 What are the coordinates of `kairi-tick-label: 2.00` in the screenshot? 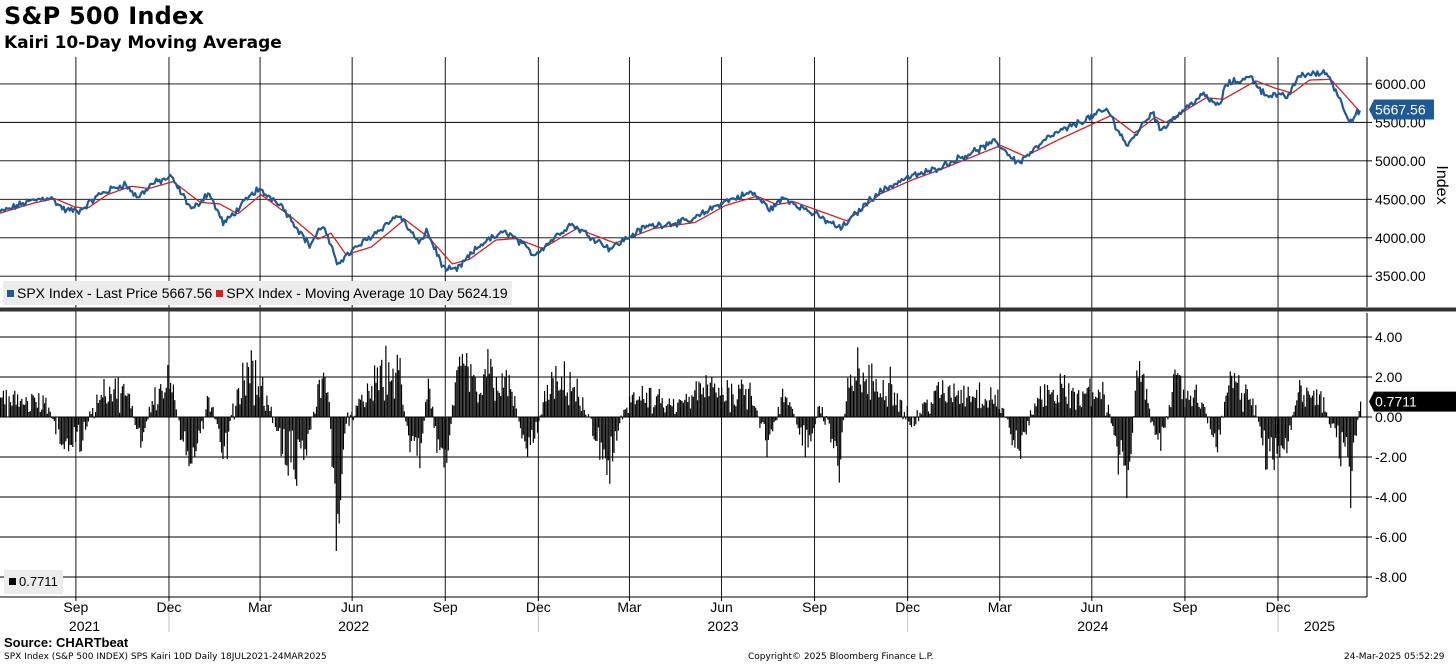 It's located at (1388, 377).